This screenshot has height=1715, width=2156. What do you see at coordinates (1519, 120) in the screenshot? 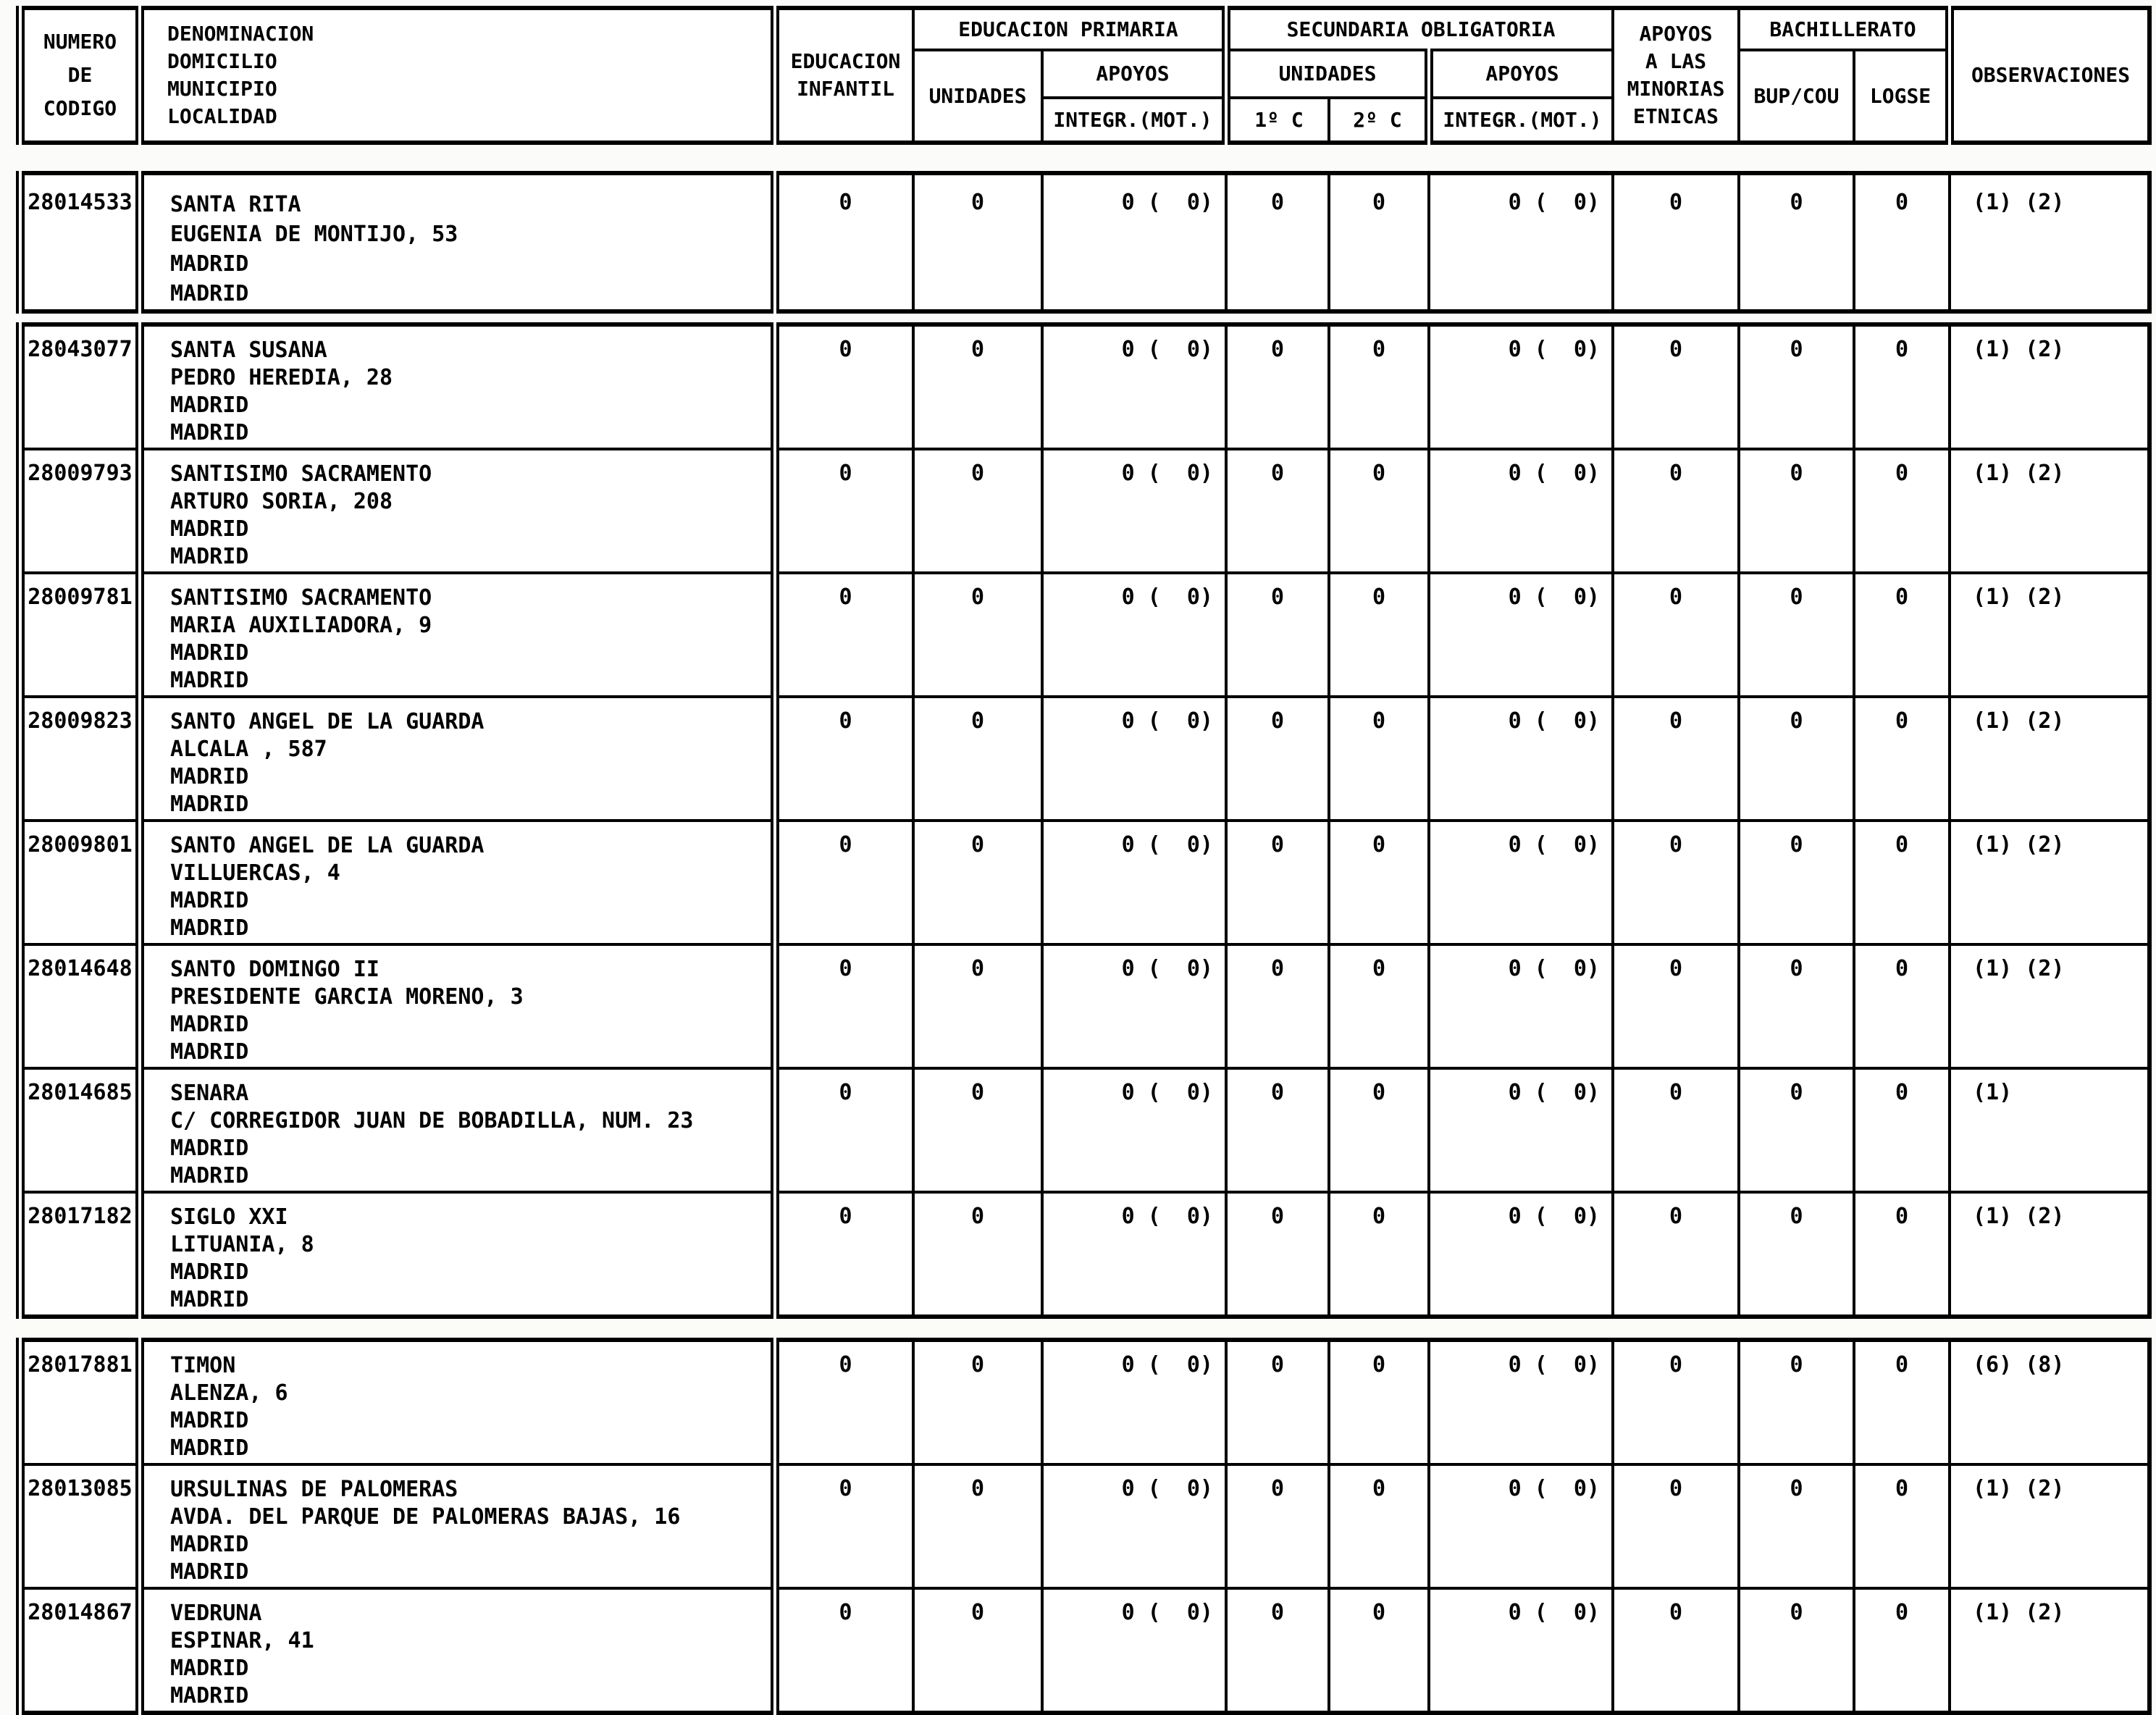
I see `header-secundaria-integr-mot: INTEGR.(MOT.)` at bounding box center [1519, 120].